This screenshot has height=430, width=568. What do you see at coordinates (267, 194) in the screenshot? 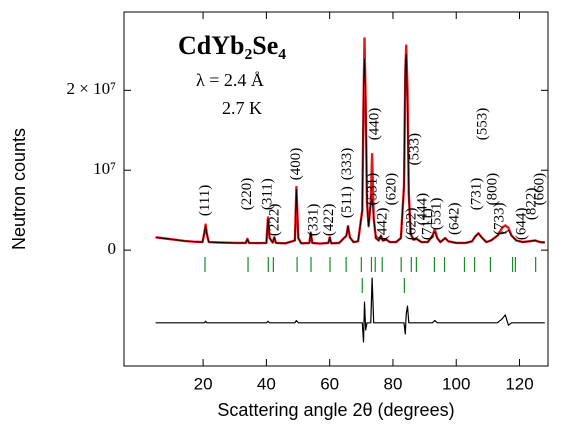
I see `peak-label: (311)` at bounding box center [267, 194].